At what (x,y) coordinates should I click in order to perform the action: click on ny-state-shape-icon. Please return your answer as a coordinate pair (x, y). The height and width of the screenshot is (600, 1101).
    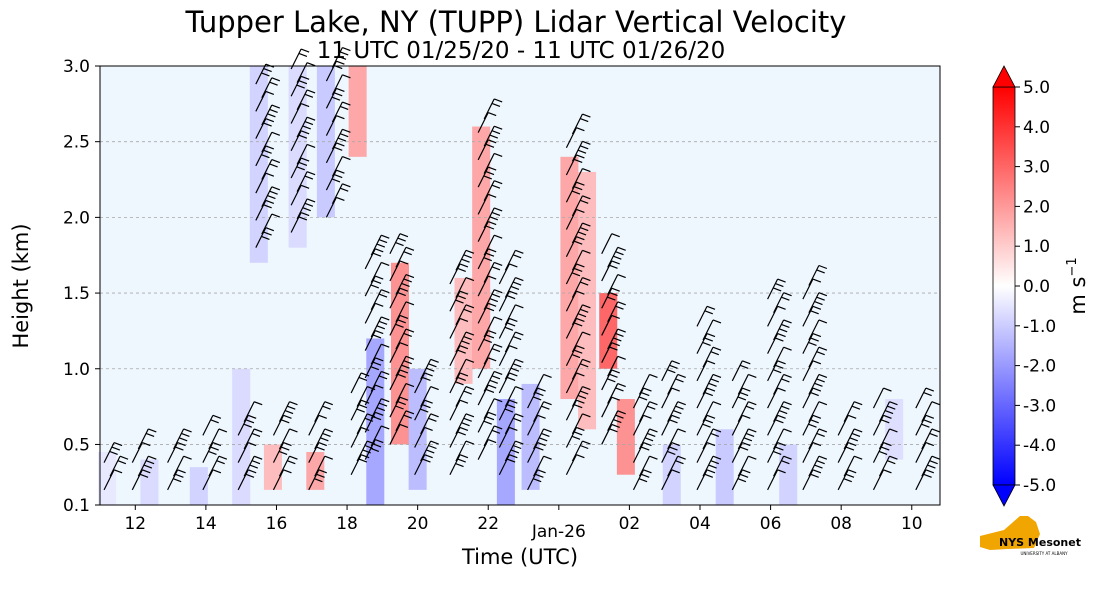
    Looking at the image, I should click on (1010, 533).